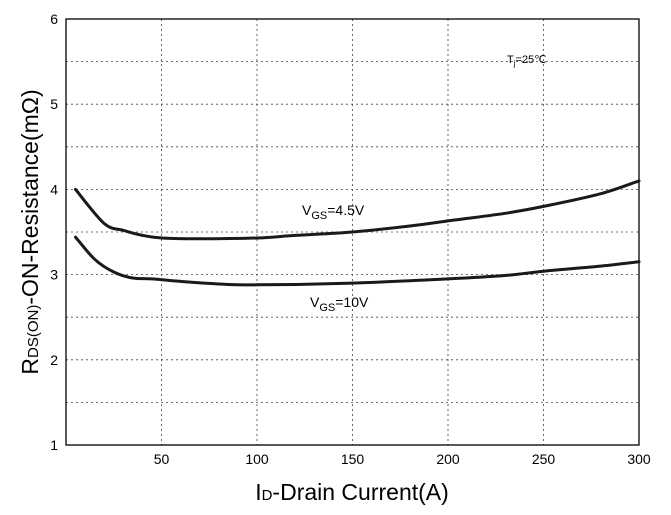 The height and width of the screenshot is (515, 671). What do you see at coordinates (54, 360) in the screenshot?
I see `y-tick-label-2: 2` at bounding box center [54, 360].